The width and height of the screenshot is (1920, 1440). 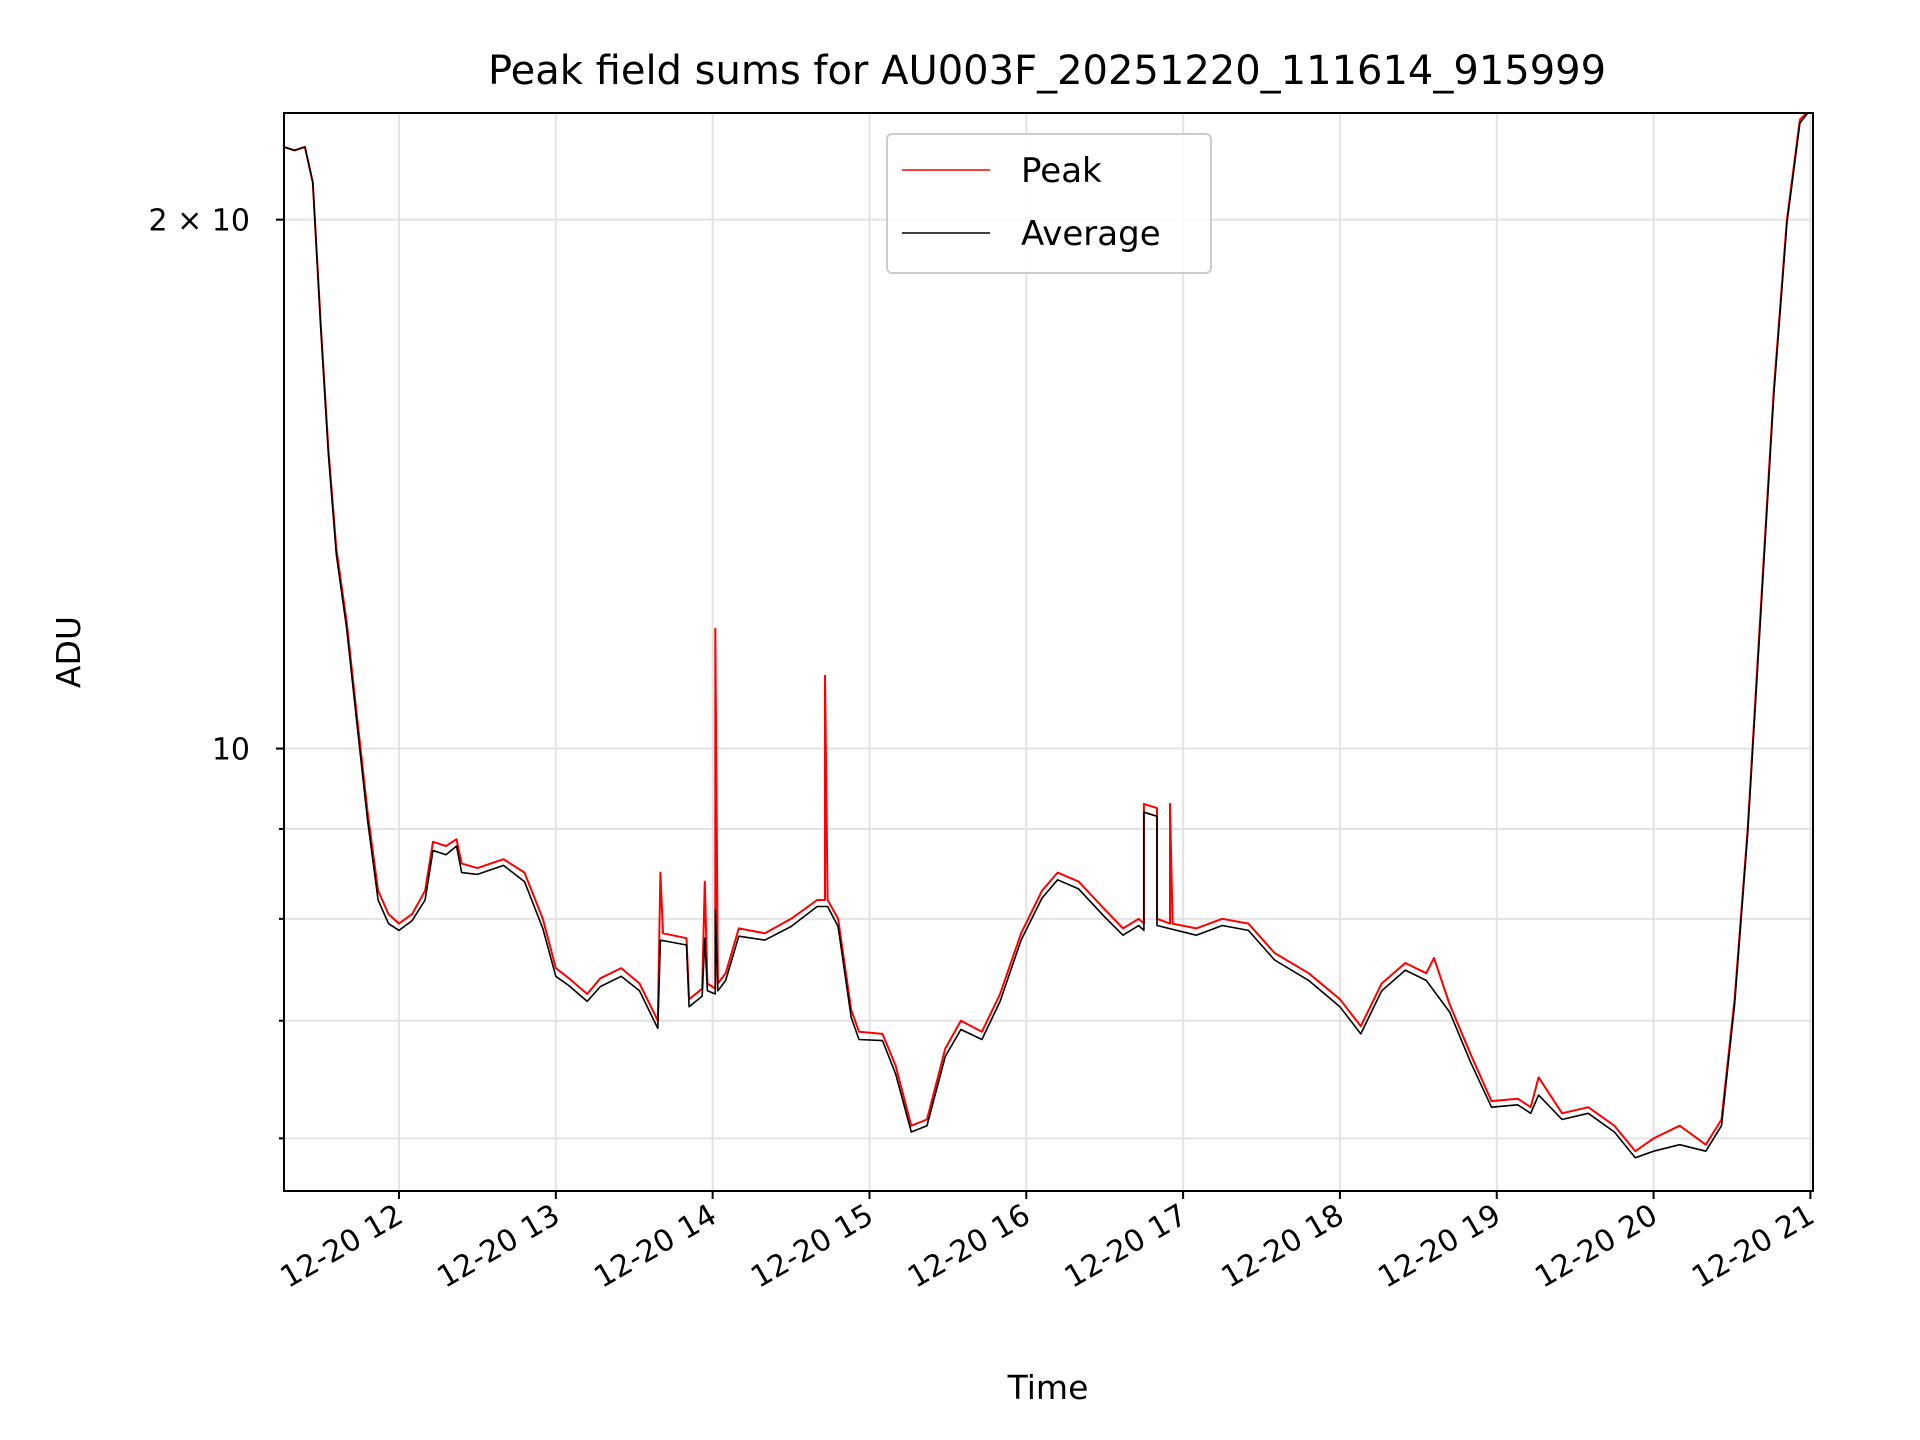 What do you see at coordinates (216, 672) in the screenshot?
I see `y-axis-ticks: 1082 × 108` at bounding box center [216, 672].